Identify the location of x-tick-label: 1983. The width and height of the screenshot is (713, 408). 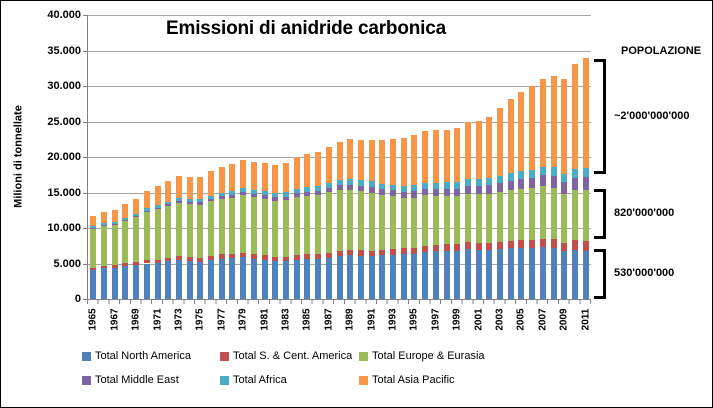
(286, 319).